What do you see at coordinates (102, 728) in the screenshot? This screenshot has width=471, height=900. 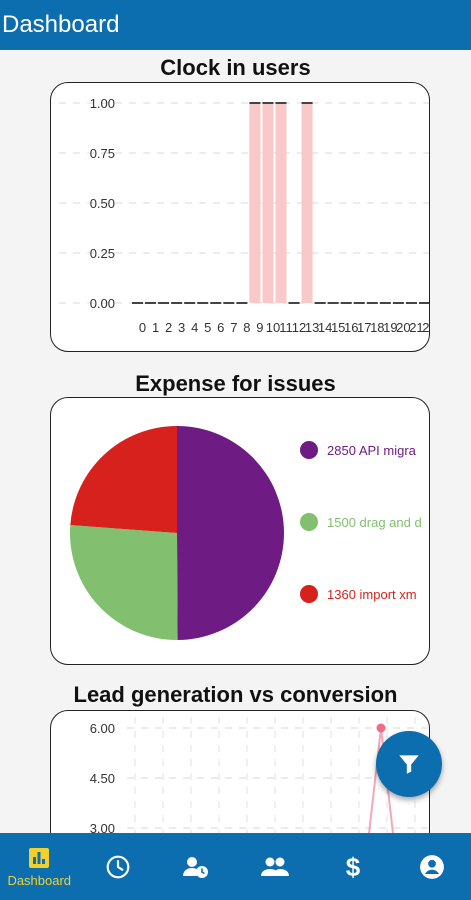 I see `y-tick-label: 6.00` at bounding box center [102, 728].